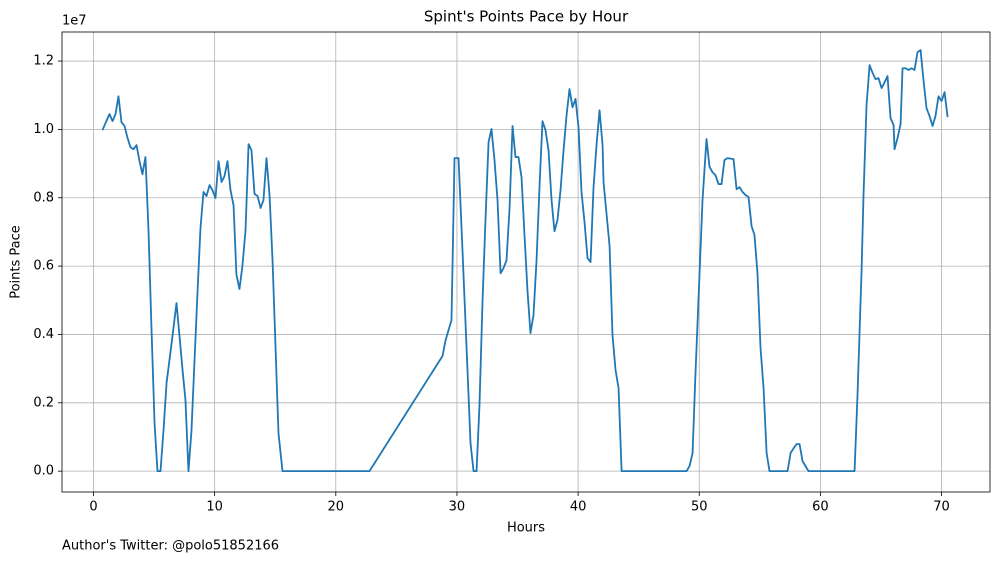 This screenshot has height=562, width=1001. What do you see at coordinates (43, 402) in the screenshot?
I see `y-tick-label: 0.2` at bounding box center [43, 402].